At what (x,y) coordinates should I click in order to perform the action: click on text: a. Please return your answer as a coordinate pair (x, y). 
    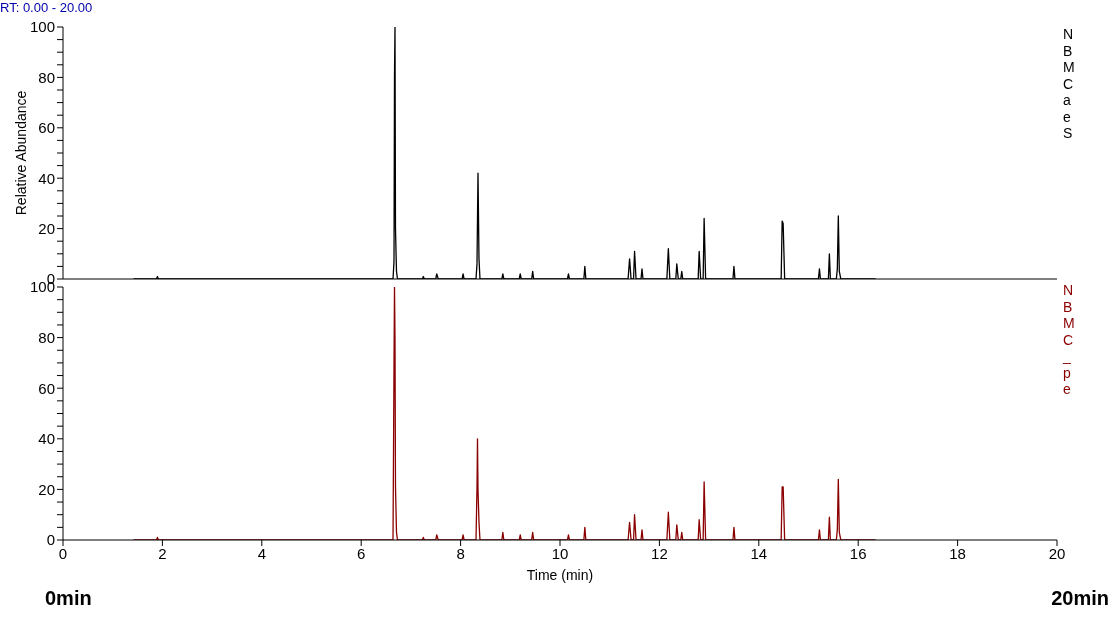
    Looking at the image, I should click on (1067, 100).